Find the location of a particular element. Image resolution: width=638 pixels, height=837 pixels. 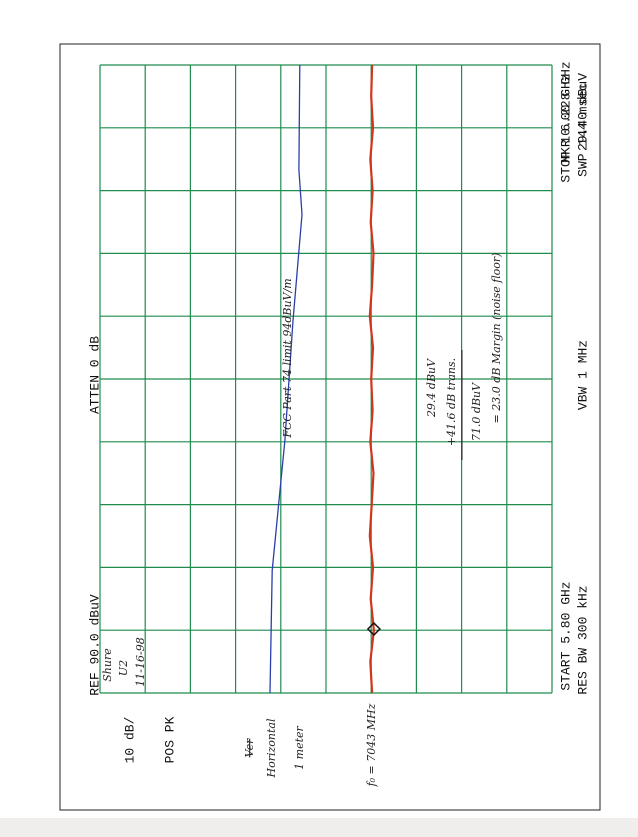

note-calc: = 23.0 dB Margin (noise floor) is located at coordinates (496, 338).